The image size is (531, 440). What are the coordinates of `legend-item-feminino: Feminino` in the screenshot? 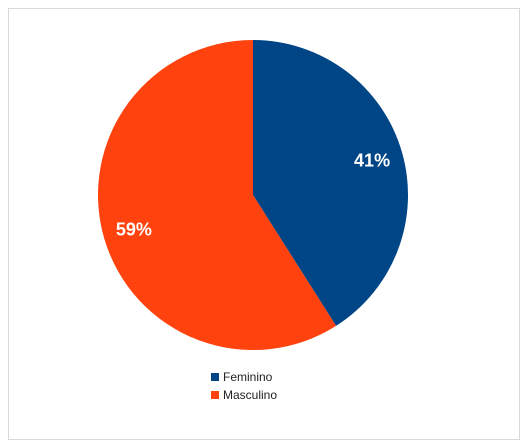 It's located at (244, 377).